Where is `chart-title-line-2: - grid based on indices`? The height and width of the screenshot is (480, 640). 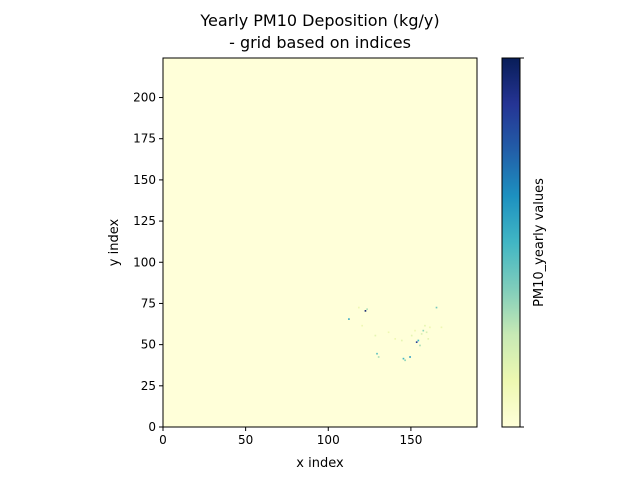
chart-title-line-2: - grid based on indices is located at coordinates (320, 42).